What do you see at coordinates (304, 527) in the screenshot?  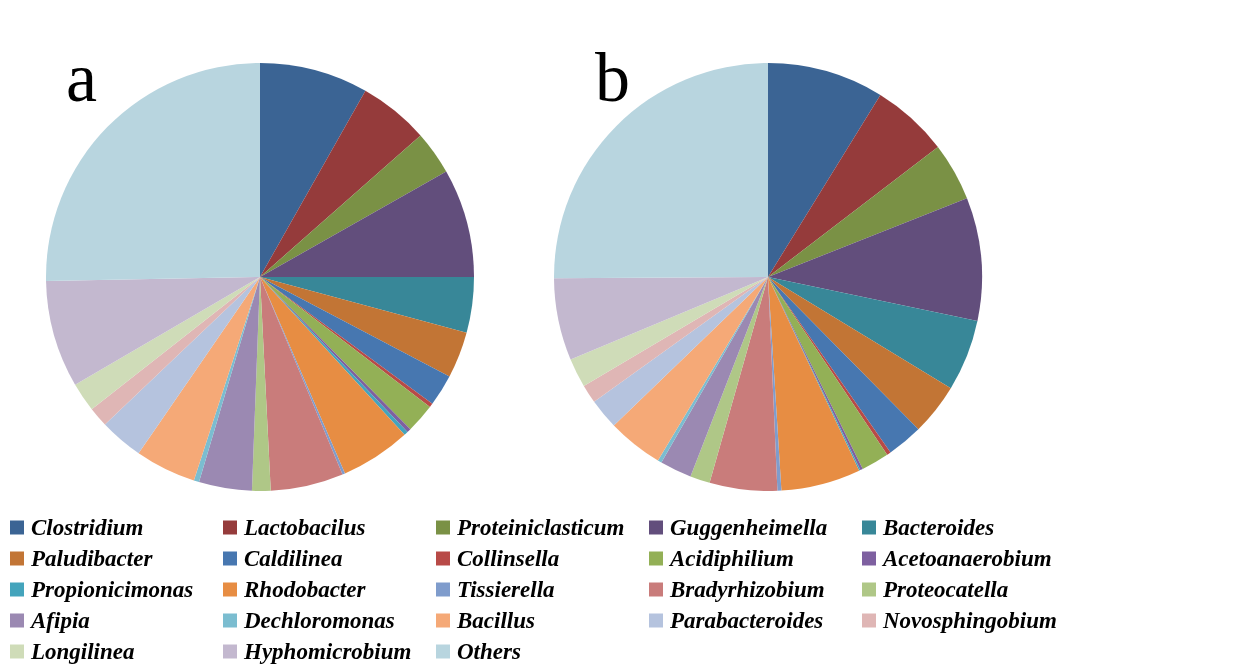 I see `legend-label: Lactobacilus` at bounding box center [304, 527].